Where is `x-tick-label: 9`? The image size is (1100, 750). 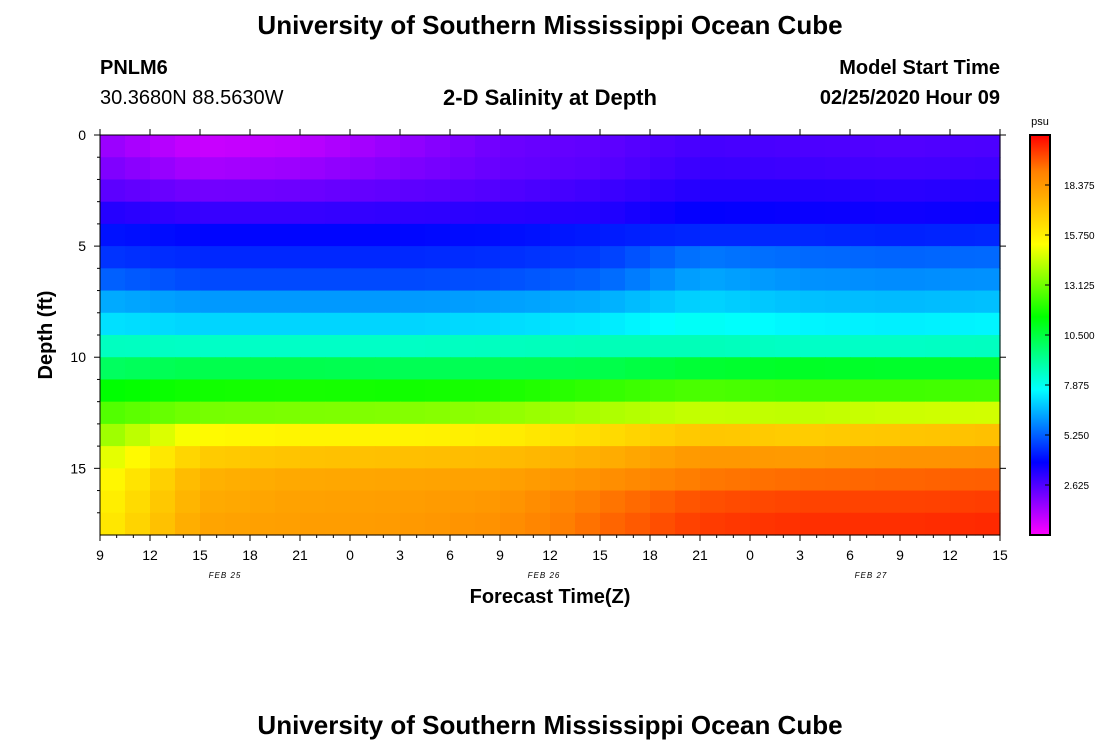
x-tick-label: 9 is located at coordinates (900, 555).